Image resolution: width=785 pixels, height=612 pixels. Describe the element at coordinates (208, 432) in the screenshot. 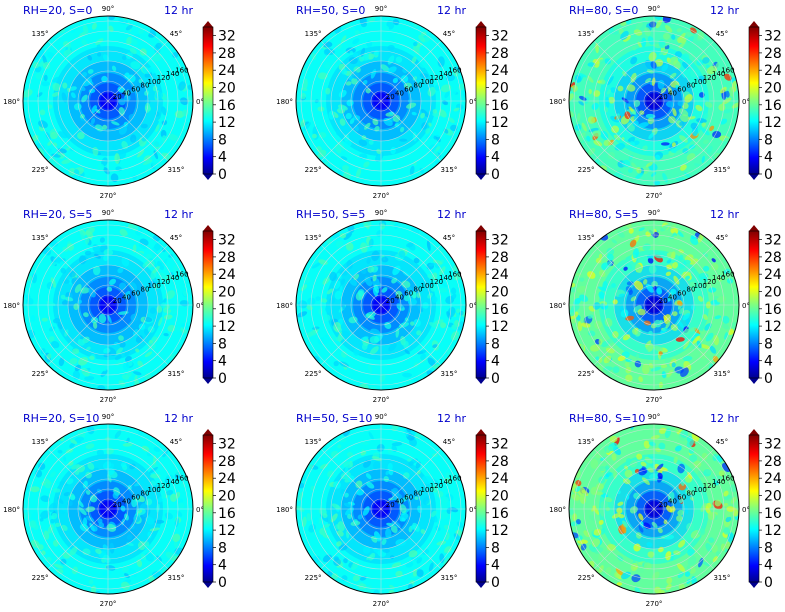

I see `colorbar-extend-max` at that location.